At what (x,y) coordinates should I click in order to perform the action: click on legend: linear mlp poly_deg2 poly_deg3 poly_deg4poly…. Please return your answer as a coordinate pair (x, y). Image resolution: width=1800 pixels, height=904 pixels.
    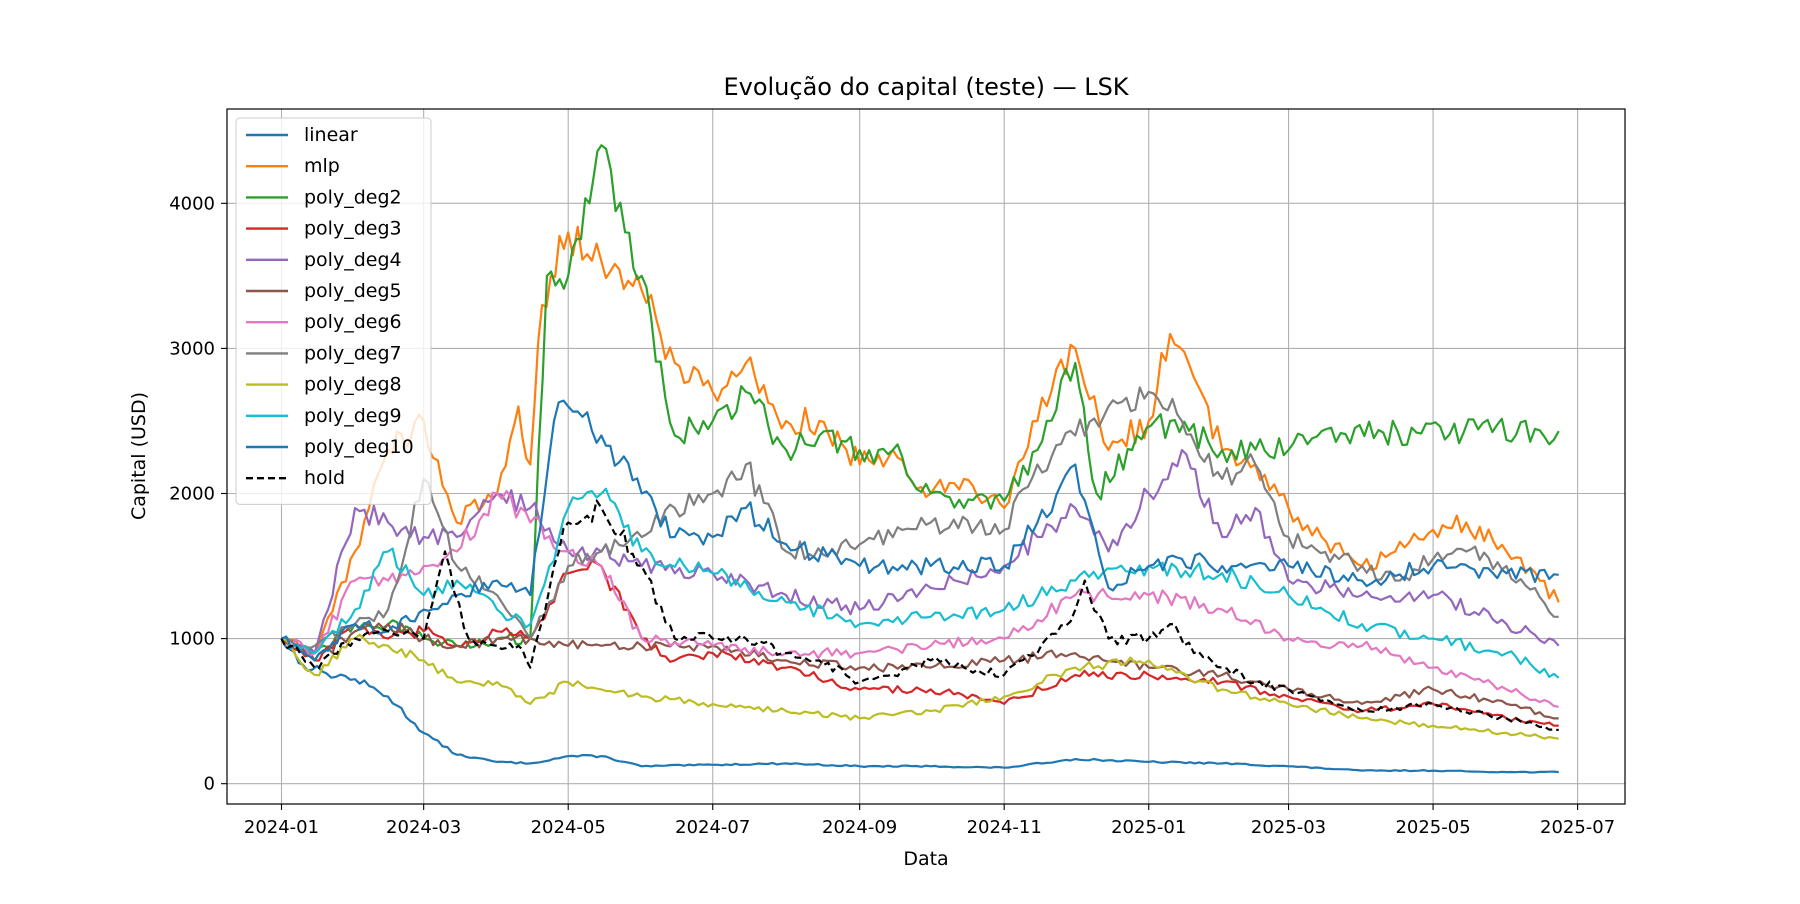
    Looking at the image, I should click on (333, 311).